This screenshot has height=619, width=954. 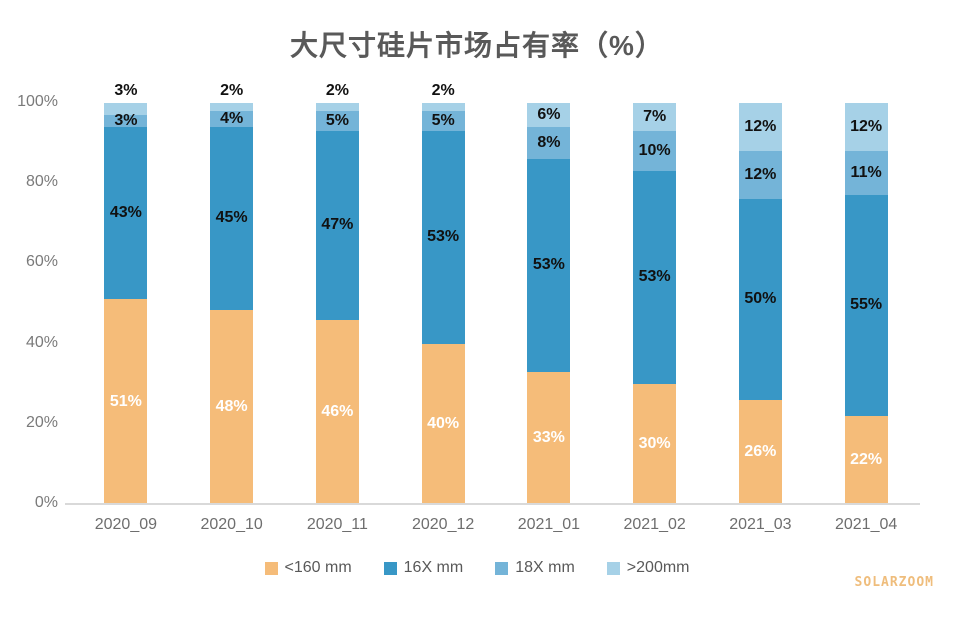 I want to click on y-tick-label: 40%, so click(x=41, y=342).